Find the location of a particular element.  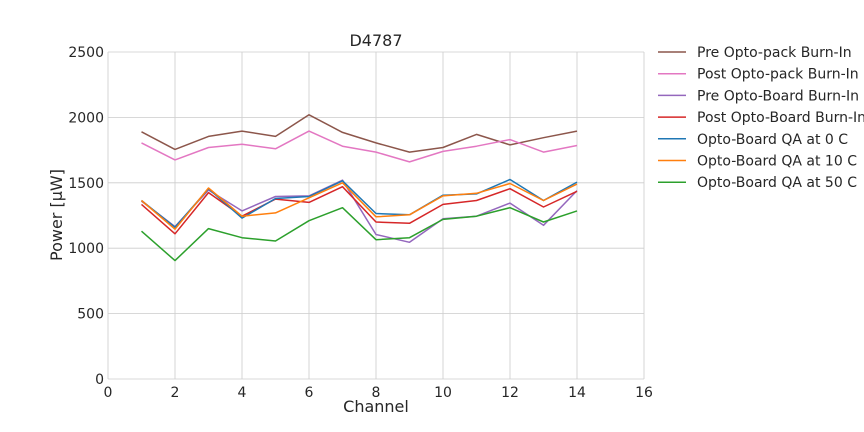

series-line-pre-opto-pack-burn-in is located at coordinates (359, 133).